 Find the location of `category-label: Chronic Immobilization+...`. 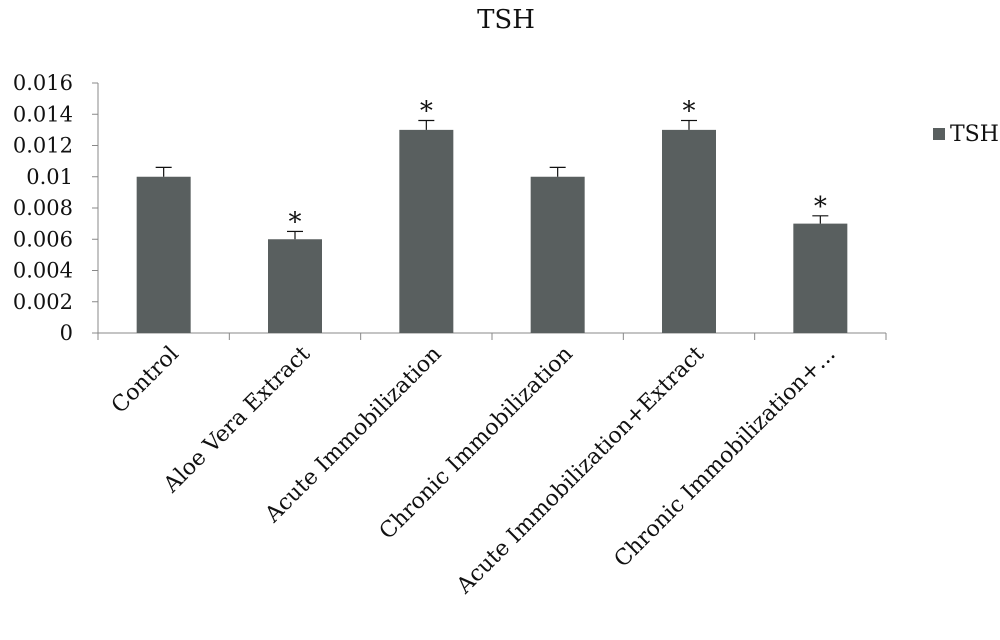

category-label: Chronic Immobilization+... is located at coordinates (725, 457).